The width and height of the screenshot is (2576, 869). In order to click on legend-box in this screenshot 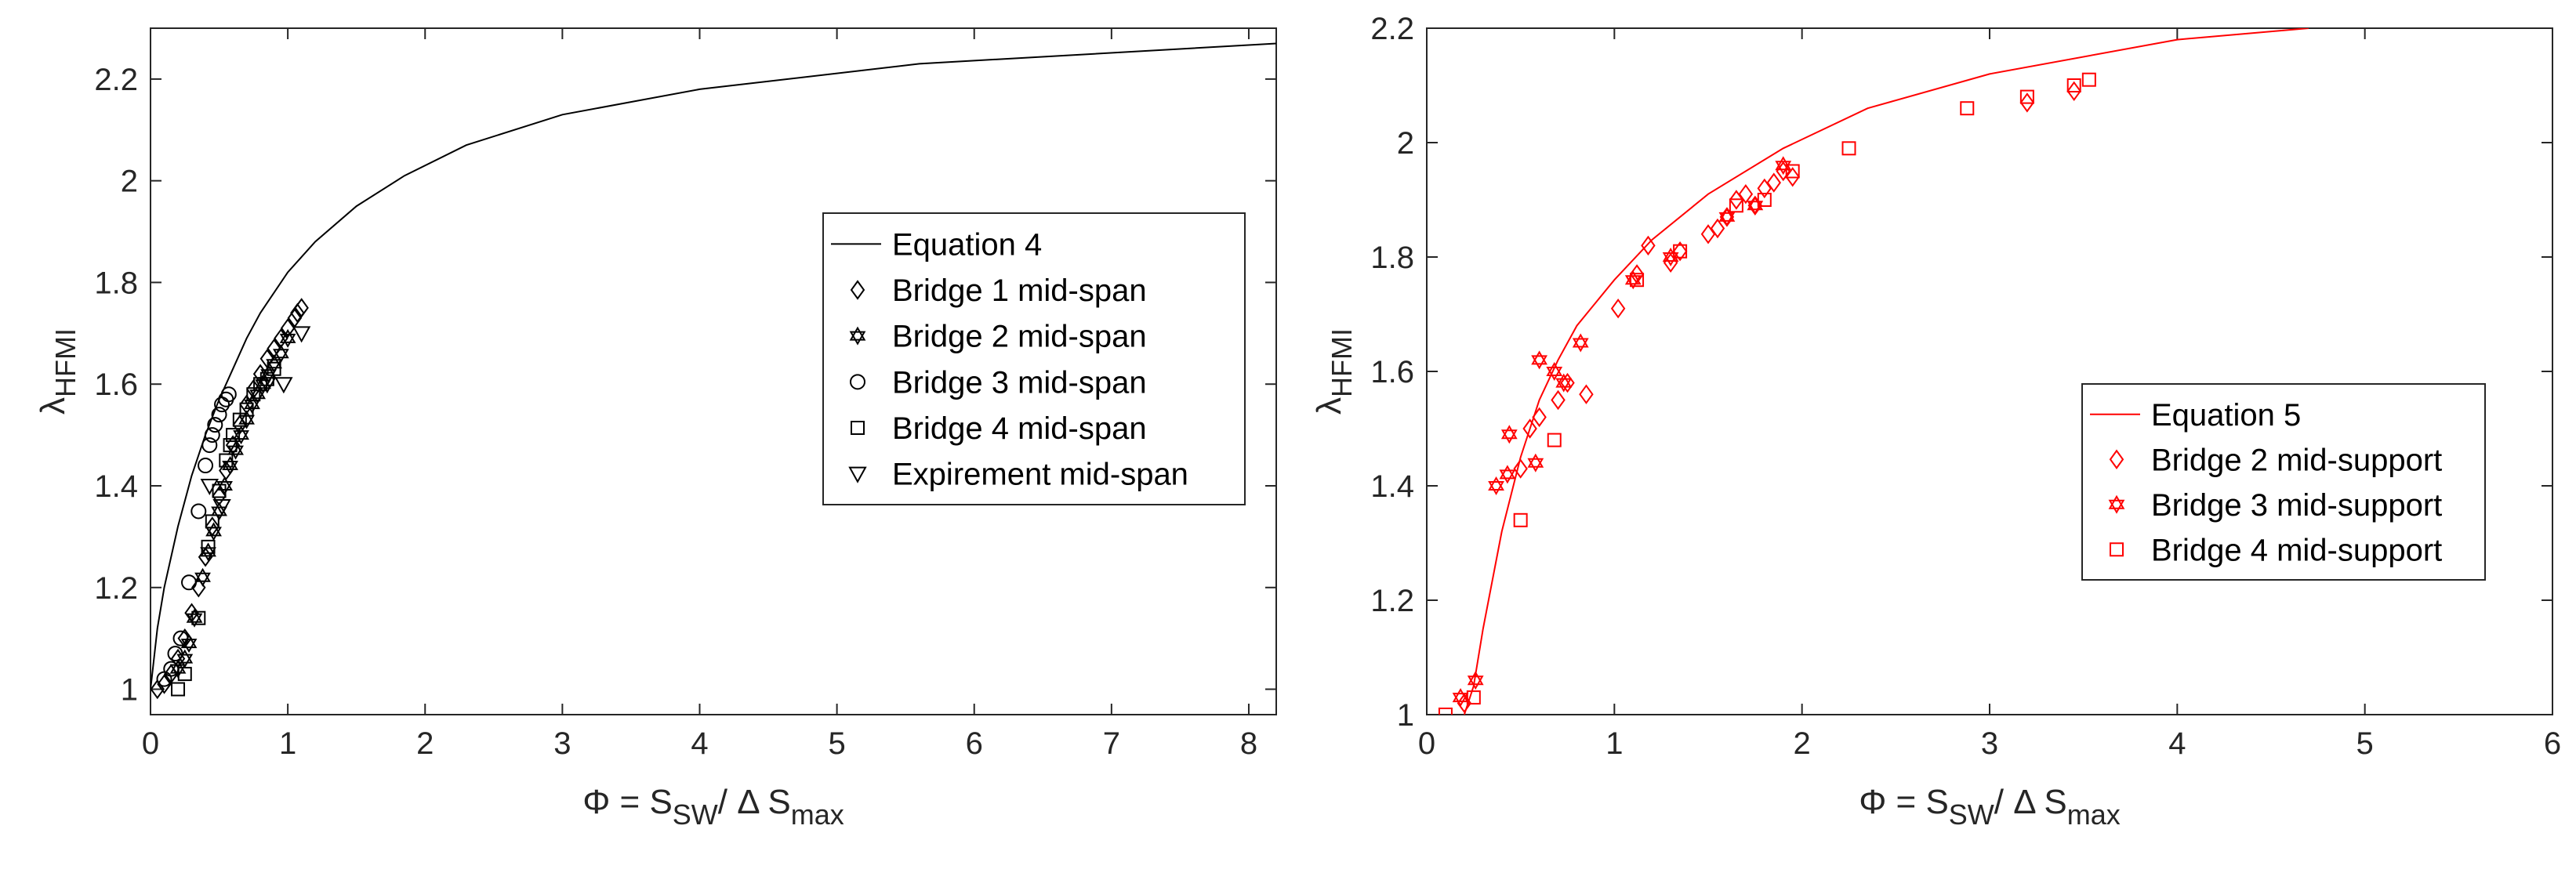, I will do `click(1034, 358)`.